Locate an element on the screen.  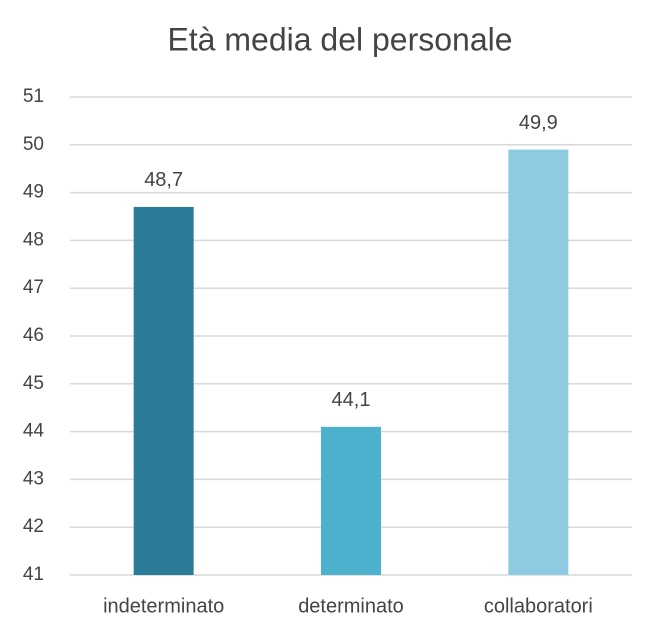
data-label: 44,1 is located at coordinates (351, 400).